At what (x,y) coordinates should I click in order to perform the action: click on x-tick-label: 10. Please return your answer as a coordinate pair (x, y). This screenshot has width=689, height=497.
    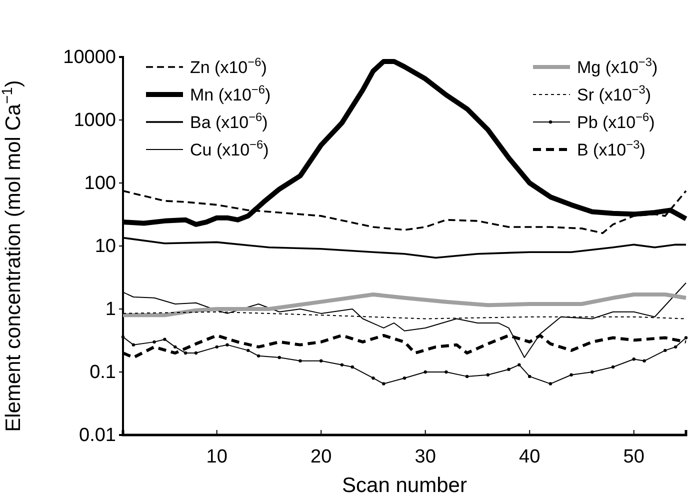
    Looking at the image, I should click on (217, 457).